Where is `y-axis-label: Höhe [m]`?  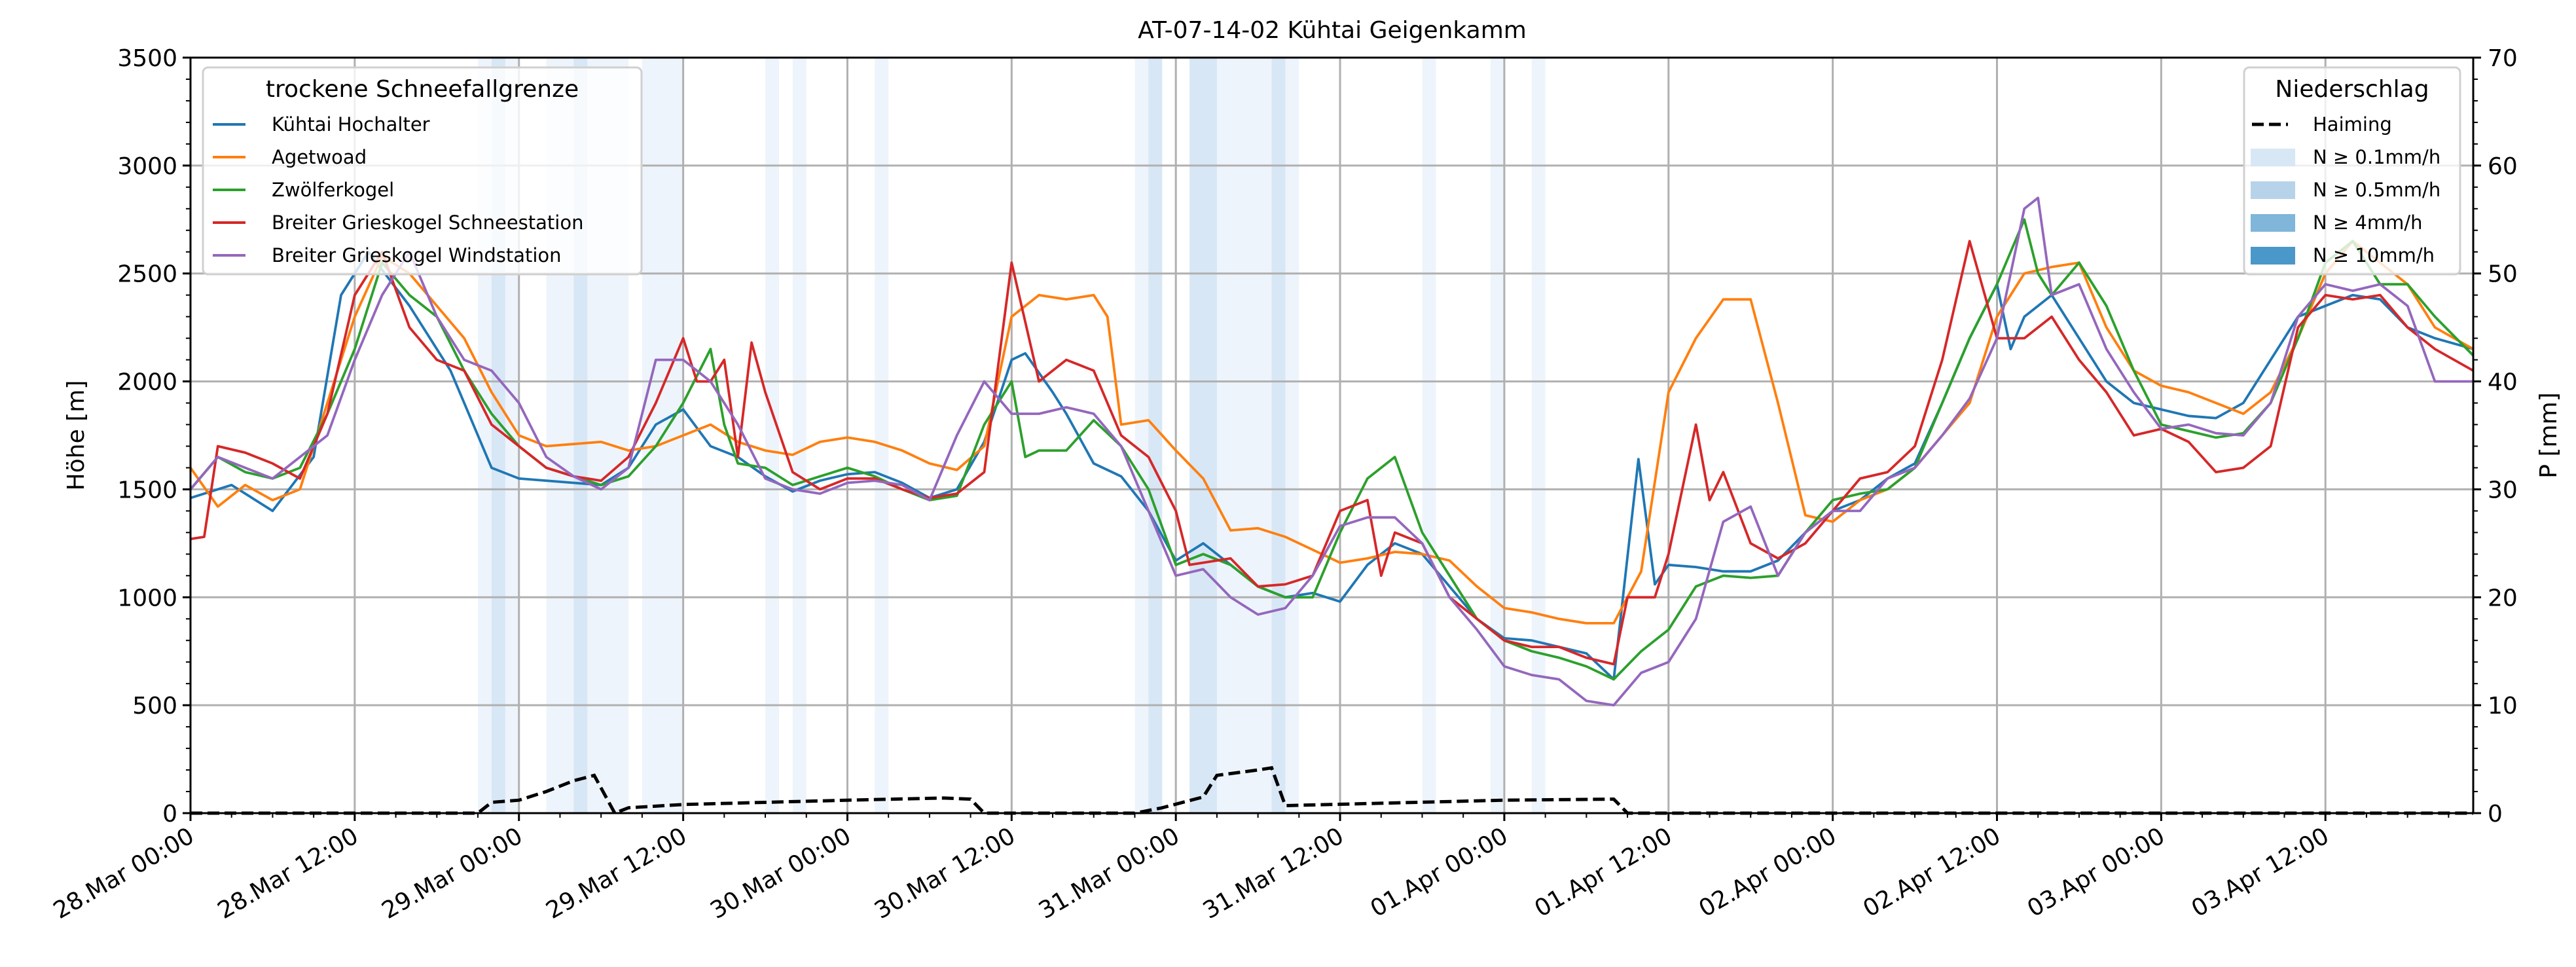 y-axis-label: Höhe [m] is located at coordinates (76, 435).